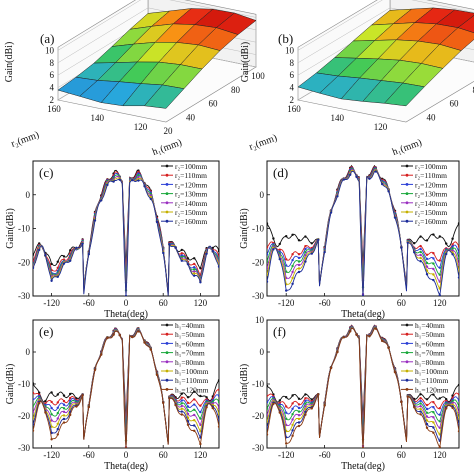 The image size is (474, 474). I want to click on y-tick-label: 10, so click(260, 320).